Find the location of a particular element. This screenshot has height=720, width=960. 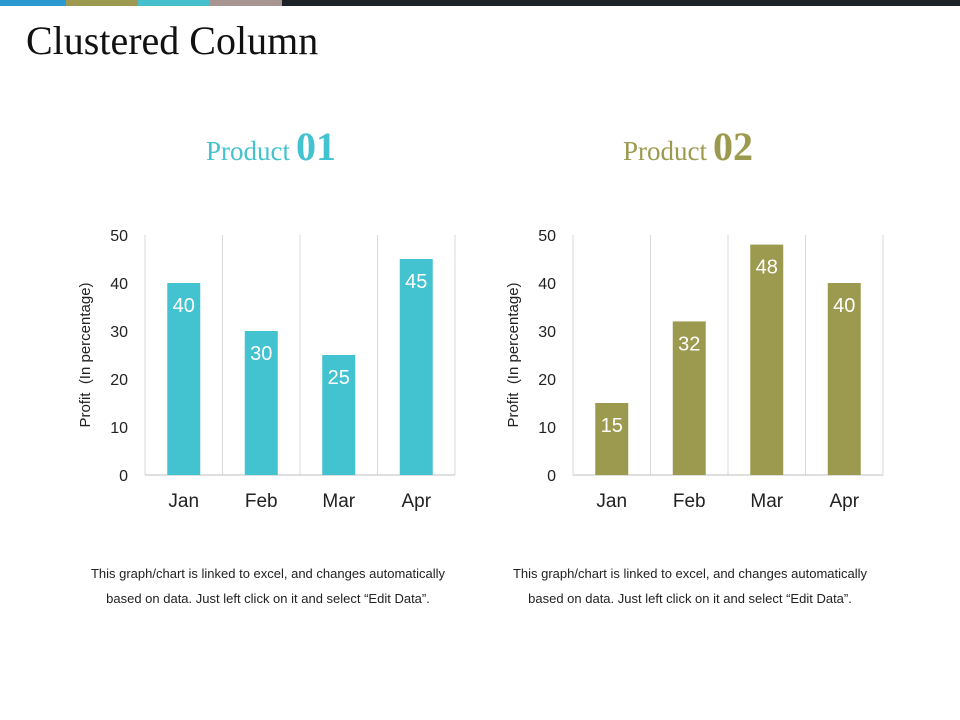

top-accent-bar is located at coordinates (480, 3).